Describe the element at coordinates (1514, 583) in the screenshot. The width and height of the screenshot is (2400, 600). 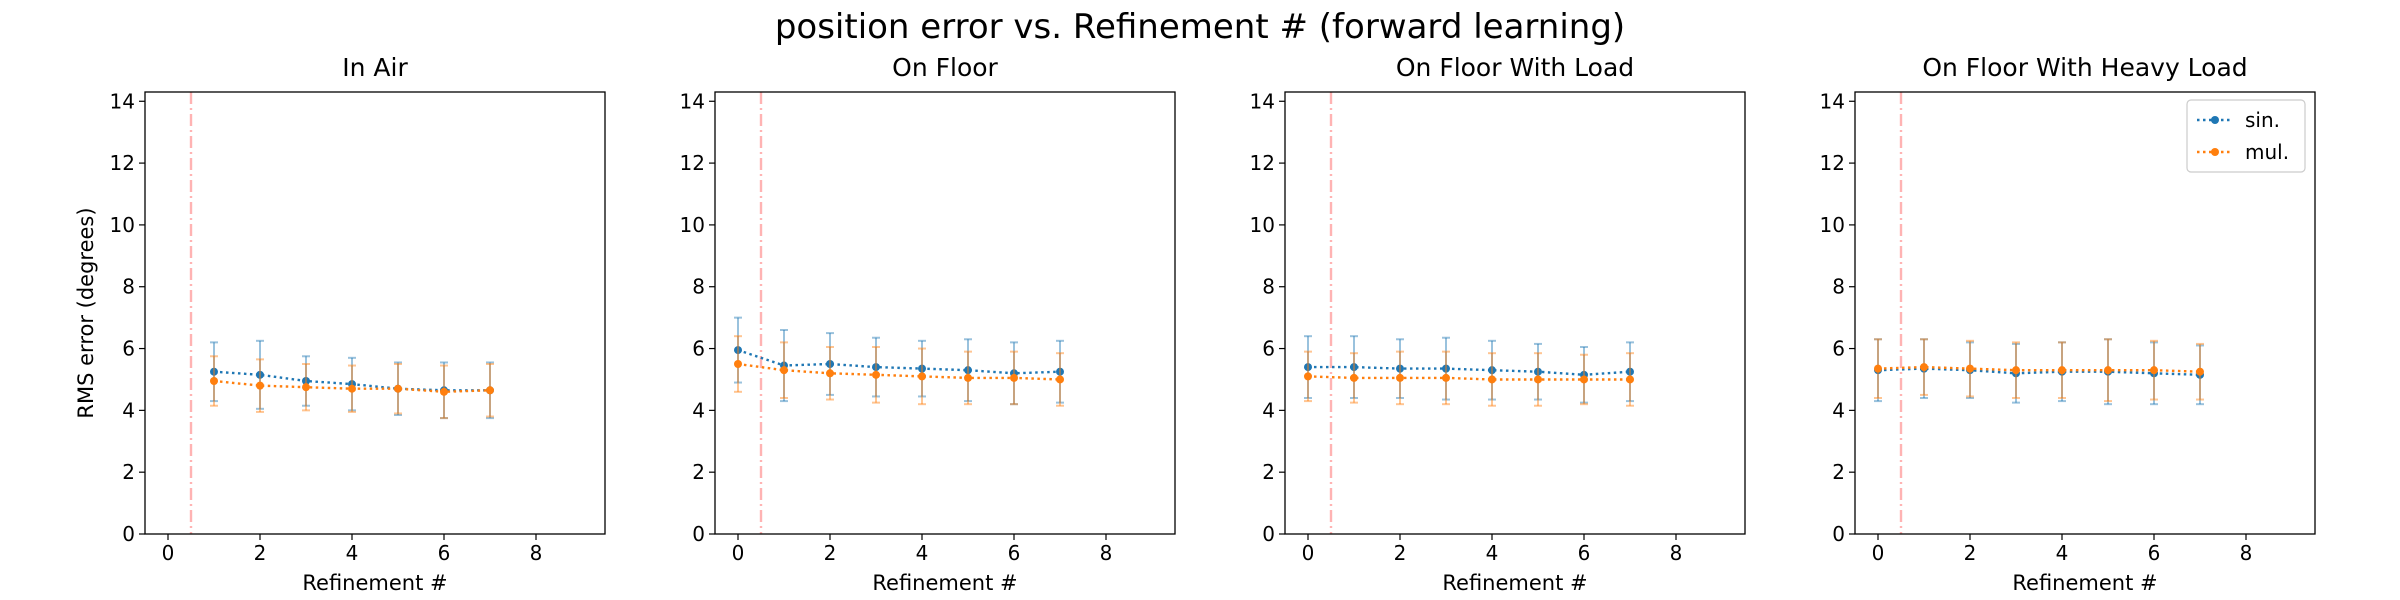
I see `x-axis-label: Refinement #` at that location.